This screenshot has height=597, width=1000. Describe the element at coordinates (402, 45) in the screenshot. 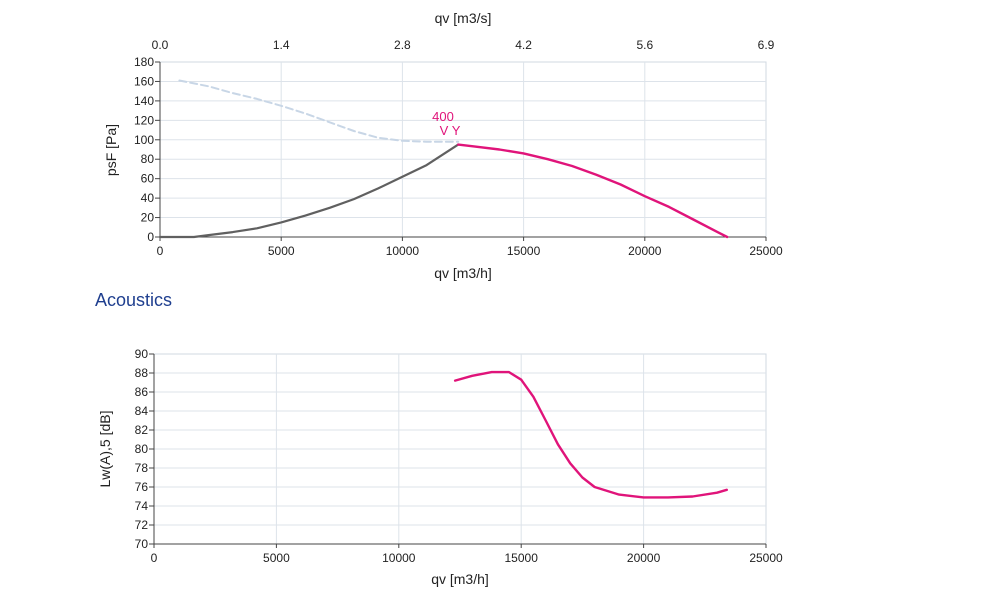

I see `pressure-top-tick-label: 2.8` at that location.